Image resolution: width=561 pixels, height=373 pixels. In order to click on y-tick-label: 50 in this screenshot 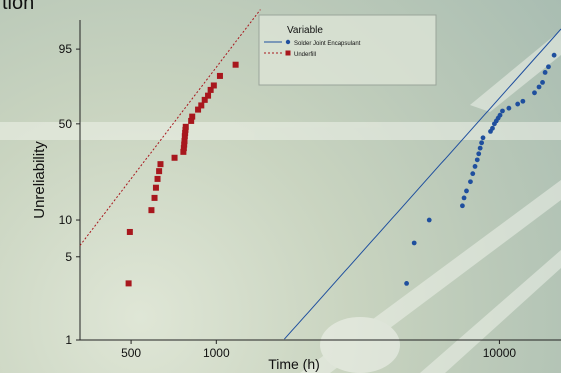, I will do `click(66, 124)`.